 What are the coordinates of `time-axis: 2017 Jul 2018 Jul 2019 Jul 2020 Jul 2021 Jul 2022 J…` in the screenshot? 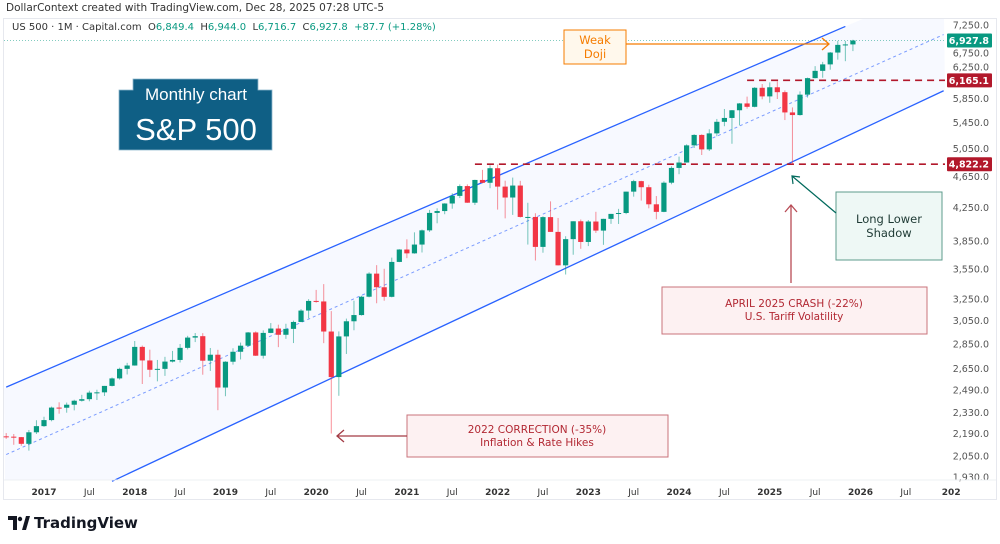 It's located at (495, 493).